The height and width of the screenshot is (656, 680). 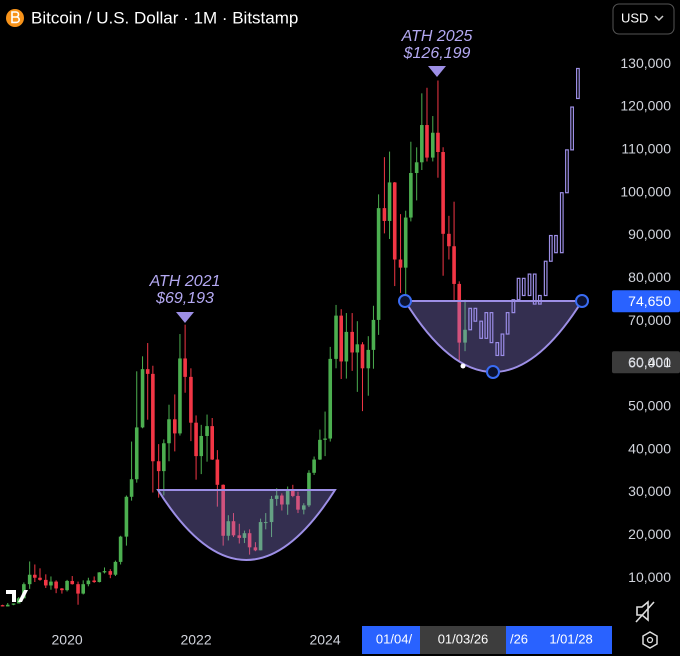 What do you see at coordinates (649, 234) in the screenshot?
I see `y-tick-label: 90,000` at bounding box center [649, 234].